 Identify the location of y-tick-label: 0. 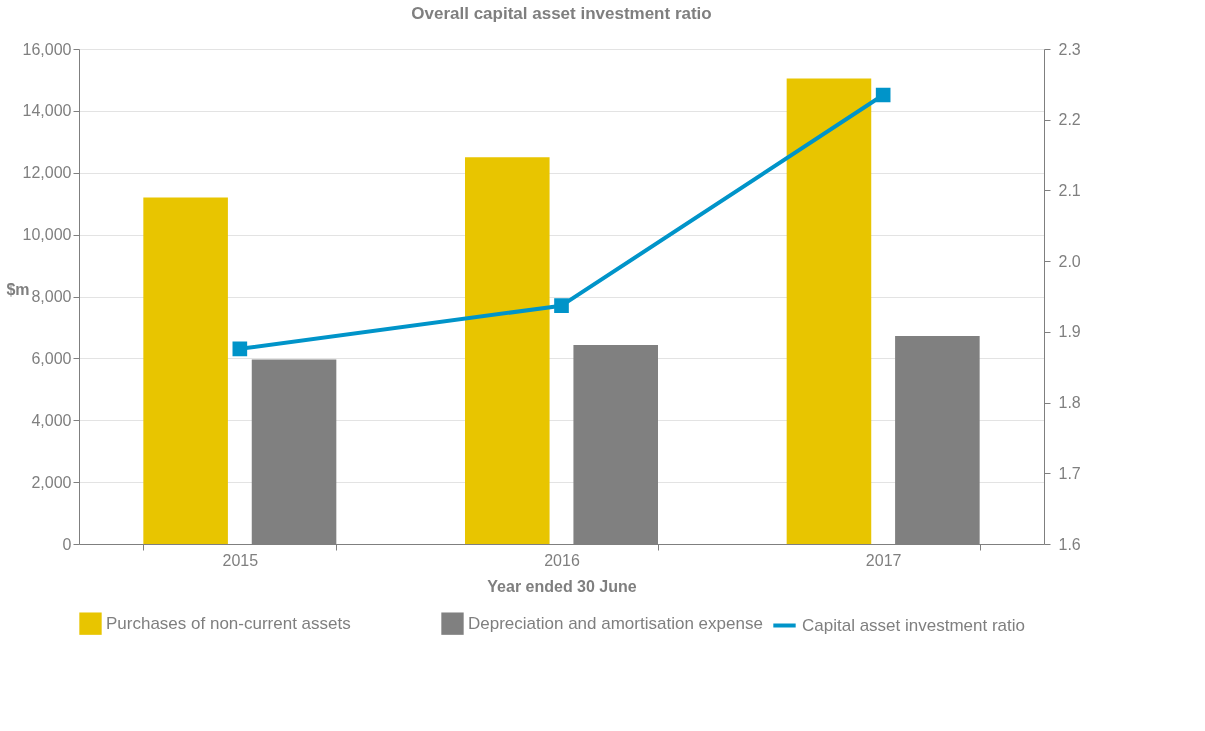
(67, 544).